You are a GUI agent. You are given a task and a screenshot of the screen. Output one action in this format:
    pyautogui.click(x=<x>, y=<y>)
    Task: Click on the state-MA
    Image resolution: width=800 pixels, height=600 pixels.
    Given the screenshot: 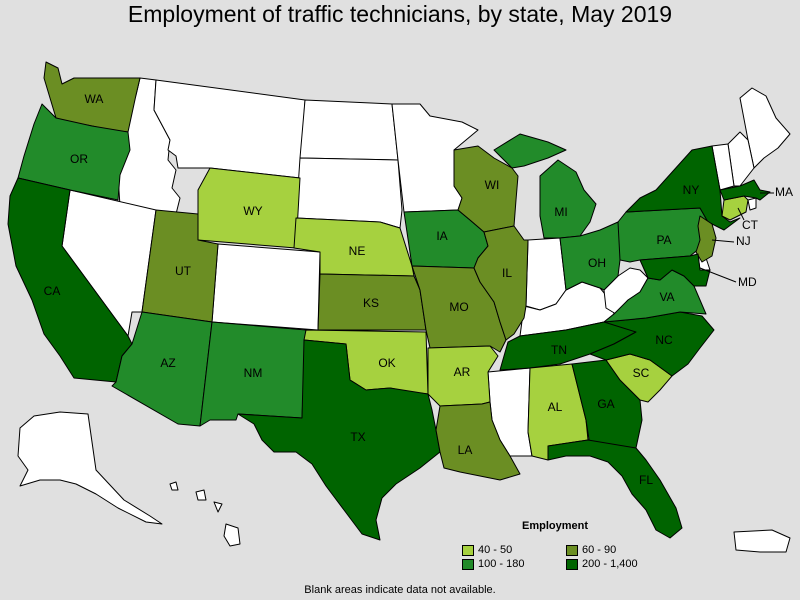 What is the action you would take?
    pyautogui.click(x=745, y=190)
    